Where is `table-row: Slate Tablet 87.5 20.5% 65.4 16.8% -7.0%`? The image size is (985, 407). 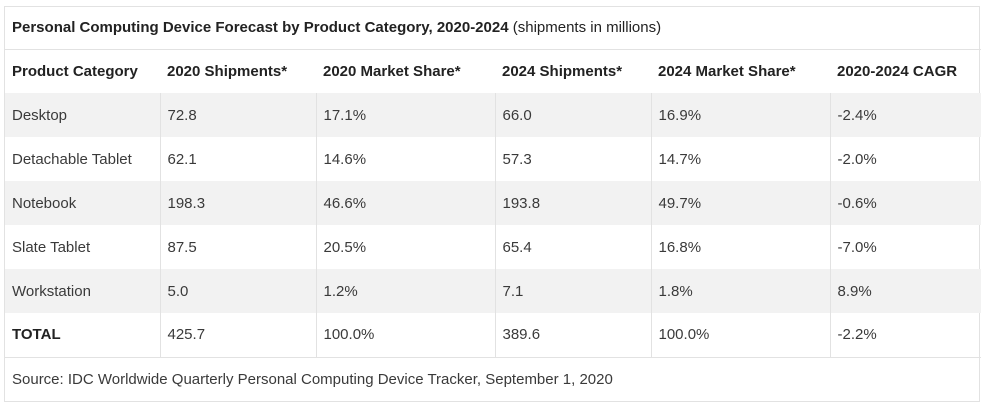
table-row: Slate Tablet 87.5 20.5% 65.4 16.8% -7.0% is located at coordinates (493, 247).